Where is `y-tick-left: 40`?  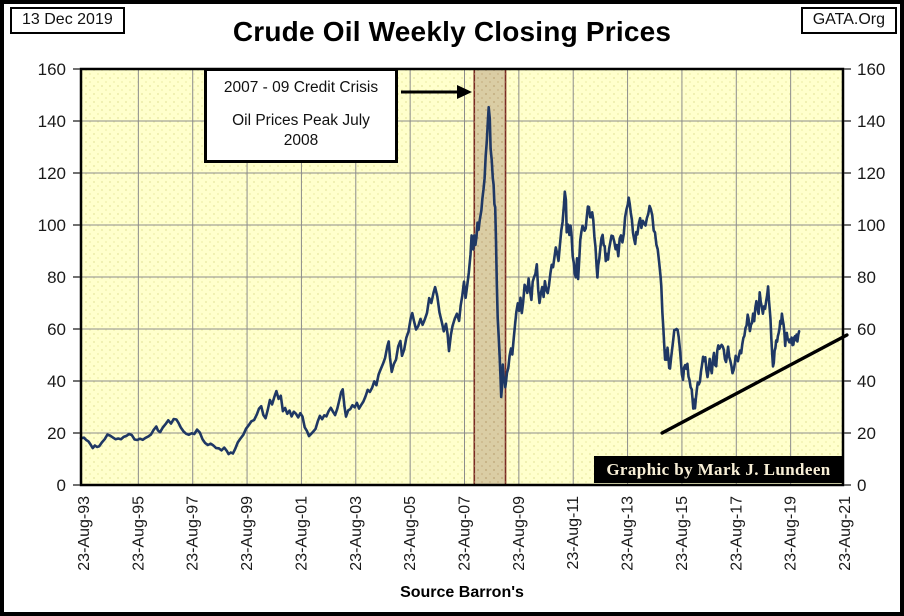 y-tick-left: 40 is located at coordinates (56, 381).